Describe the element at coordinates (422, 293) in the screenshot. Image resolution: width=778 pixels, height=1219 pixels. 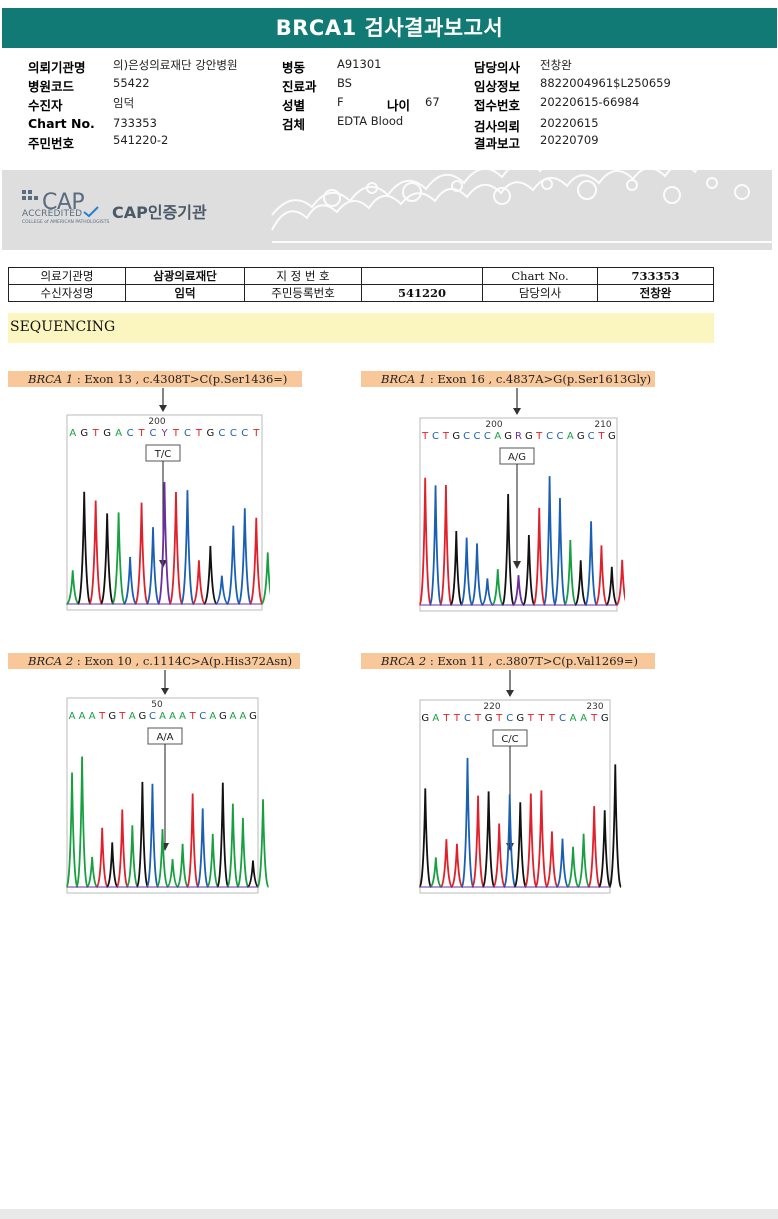
I see `table-cell: 541220` at that location.